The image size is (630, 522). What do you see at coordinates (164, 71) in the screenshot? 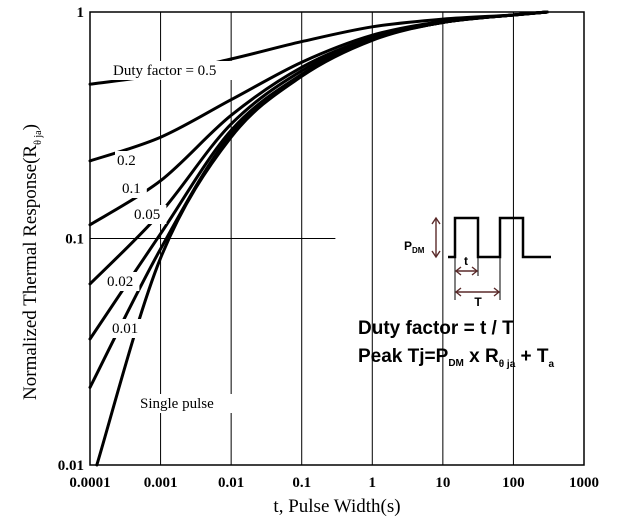
I see `curve-label: Duty factor = 0.5` at bounding box center [164, 71].